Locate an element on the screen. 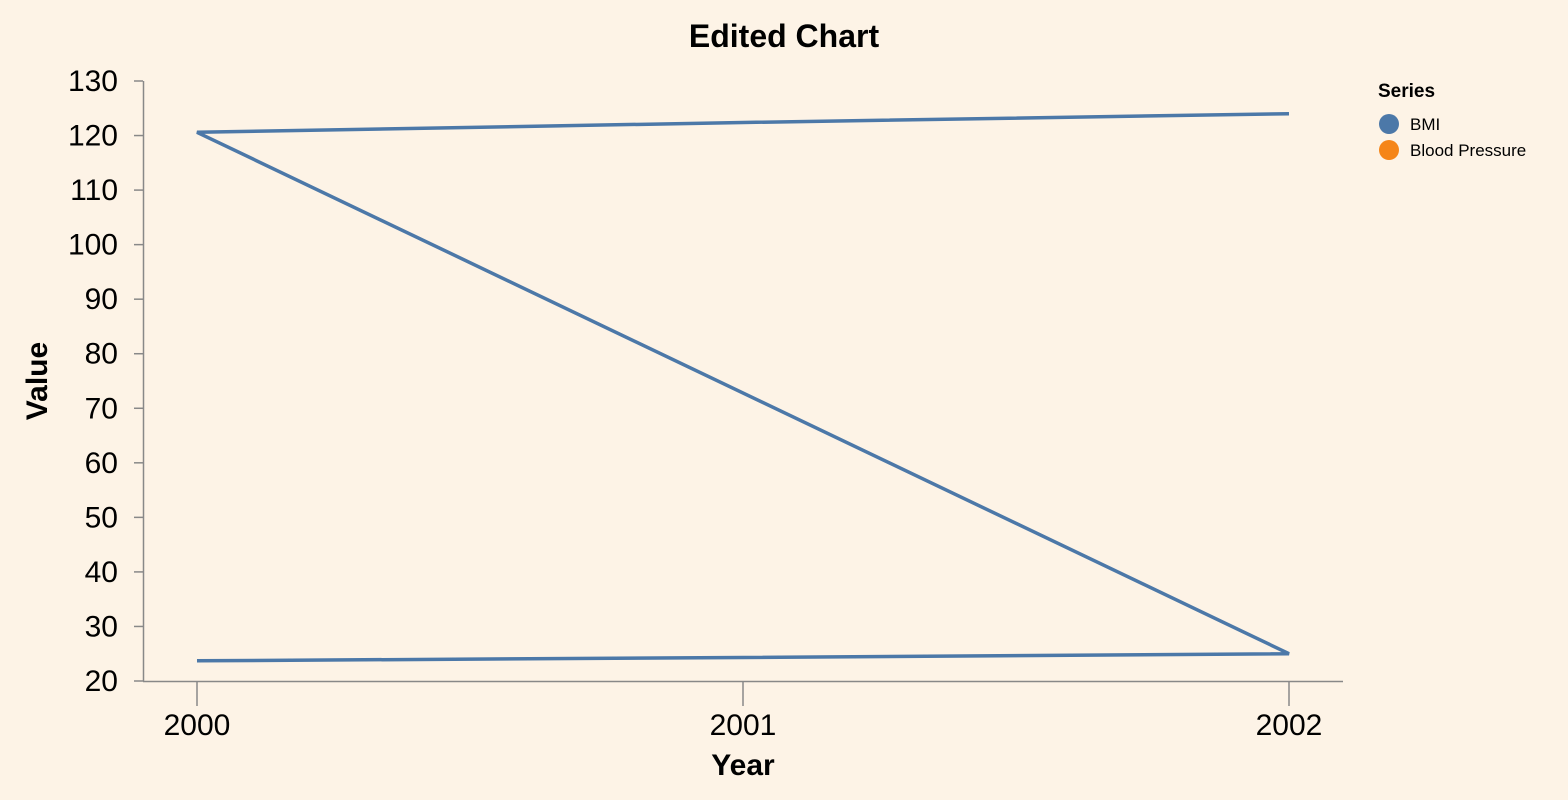 This screenshot has height=800, width=1568. y-tick-label: 90 is located at coordinates (101, 299).